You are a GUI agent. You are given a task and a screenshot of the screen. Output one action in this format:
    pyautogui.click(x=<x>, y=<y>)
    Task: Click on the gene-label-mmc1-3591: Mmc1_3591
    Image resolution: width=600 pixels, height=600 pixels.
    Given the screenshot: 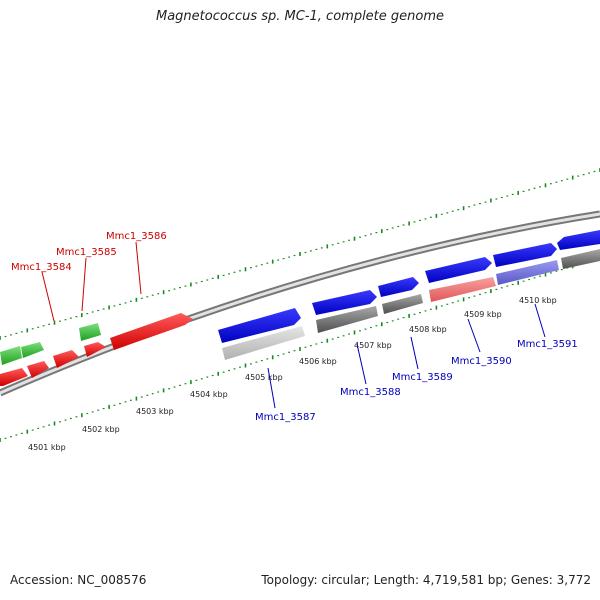 What is the action you would take?
    pyautogui.click(x=547, y=344)
    